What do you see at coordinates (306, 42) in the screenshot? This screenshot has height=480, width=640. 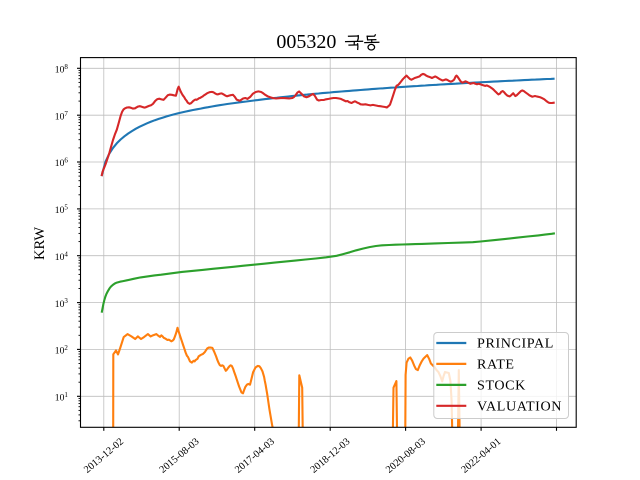 I see `svg-text: 005320` at bounding box center [306, 42].